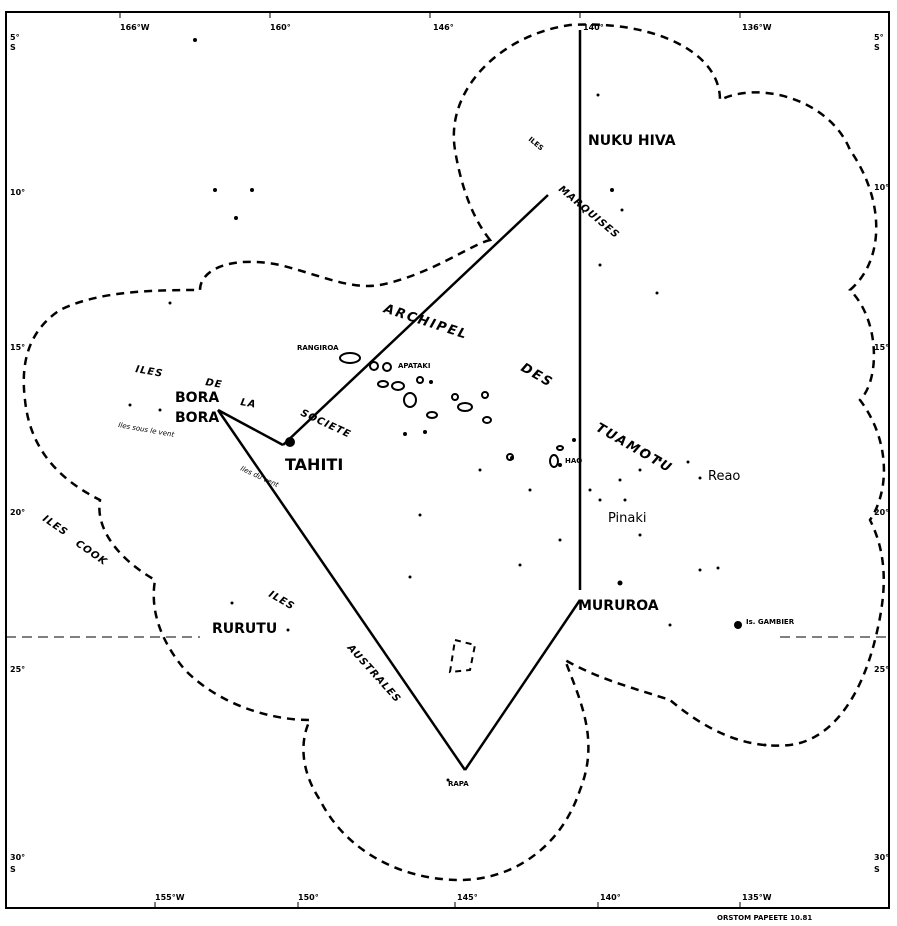  Describe the element at coordinates (536, 143) in the screenshot. I see `label-iles-marquises-1: ILES` at that location.